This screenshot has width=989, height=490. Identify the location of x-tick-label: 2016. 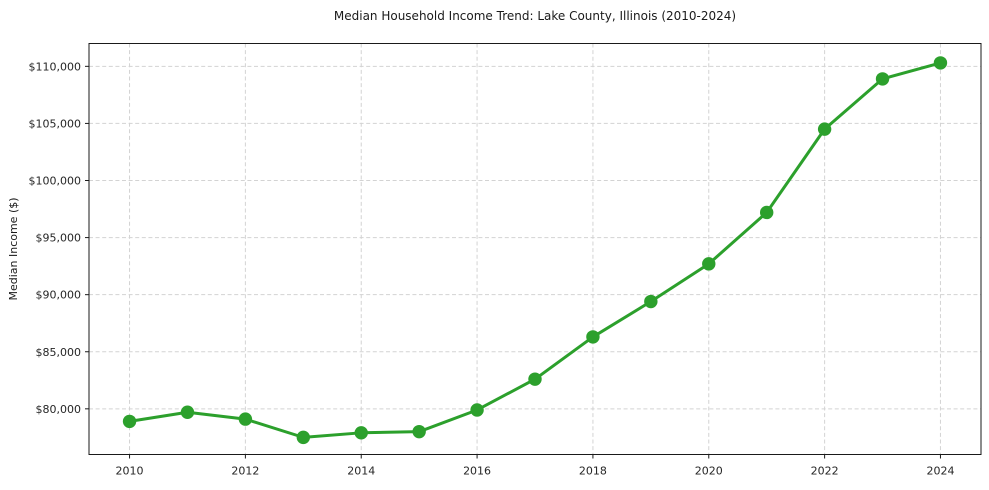
(477, 471).